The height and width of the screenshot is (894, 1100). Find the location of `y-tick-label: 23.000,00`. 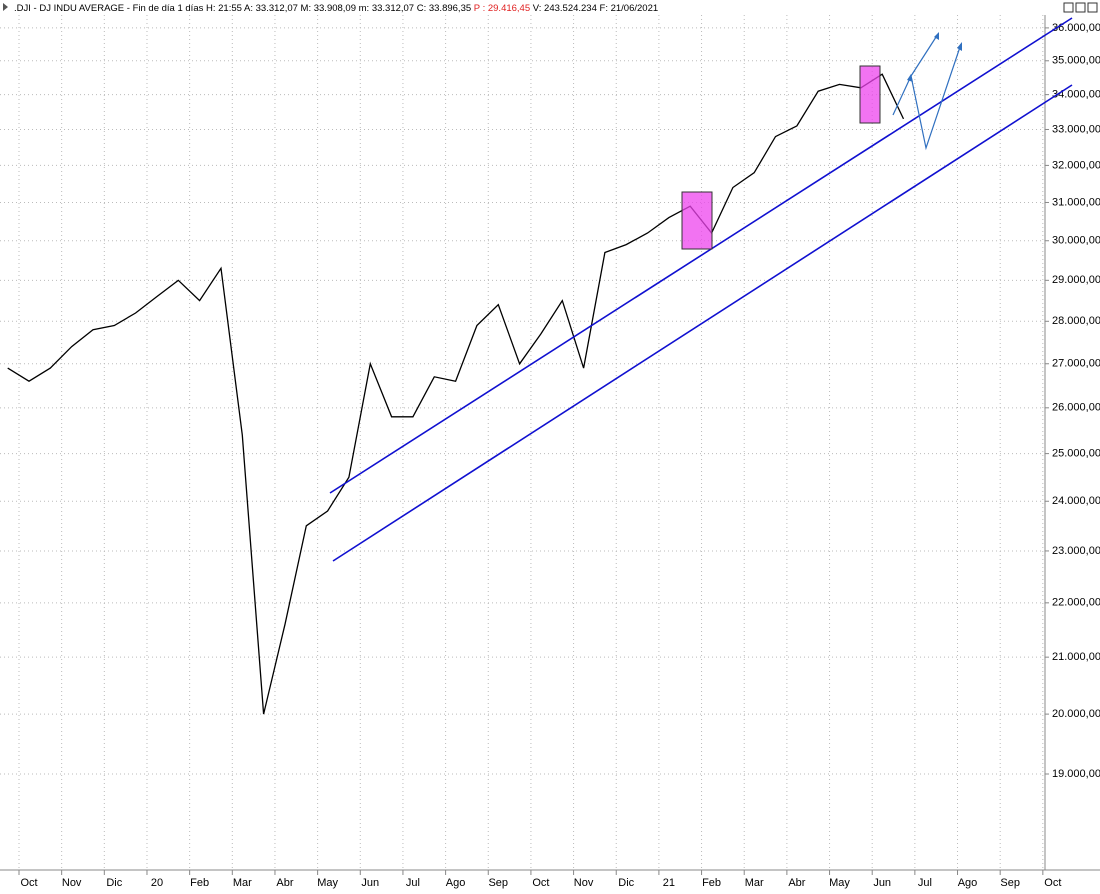

y-tick-label: 23.000,00 is located at coordinates (1076, 551).